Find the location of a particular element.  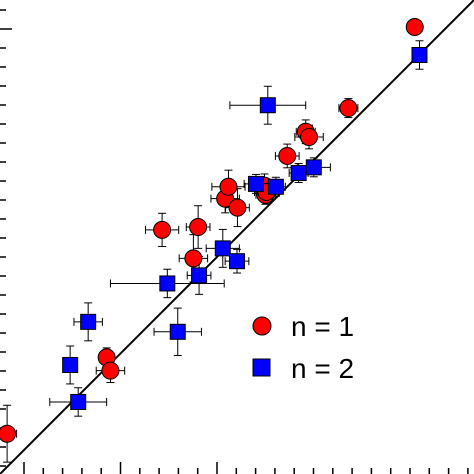

legend-label-n1: n = 1 is located at coordinates (322, 326).